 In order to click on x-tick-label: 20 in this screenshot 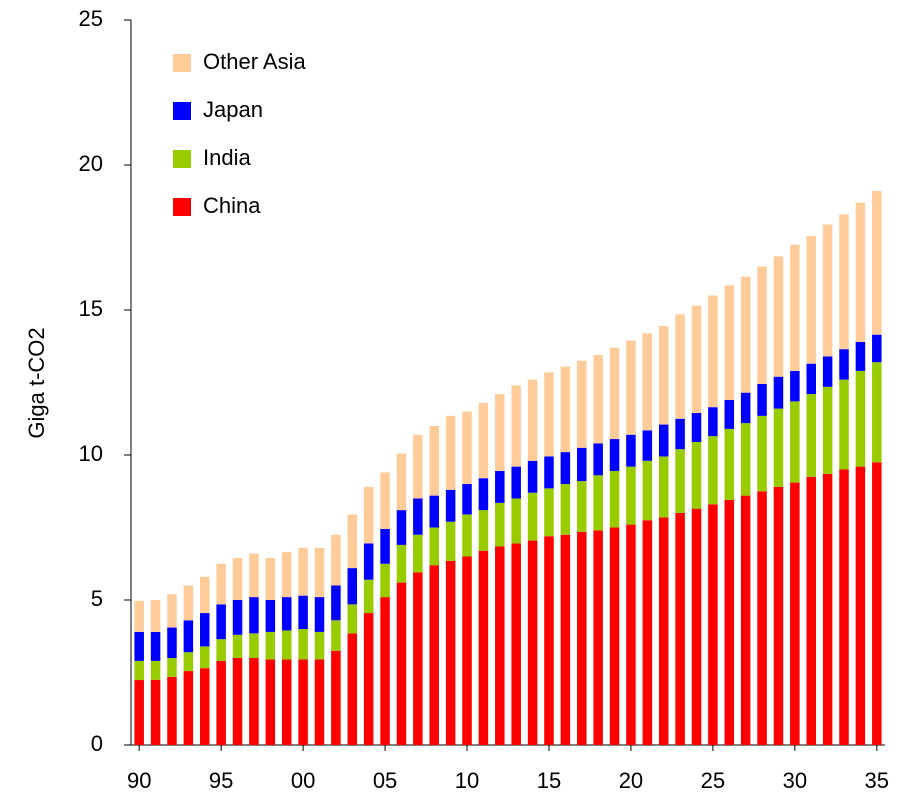, I will do `click(631, 780)`.